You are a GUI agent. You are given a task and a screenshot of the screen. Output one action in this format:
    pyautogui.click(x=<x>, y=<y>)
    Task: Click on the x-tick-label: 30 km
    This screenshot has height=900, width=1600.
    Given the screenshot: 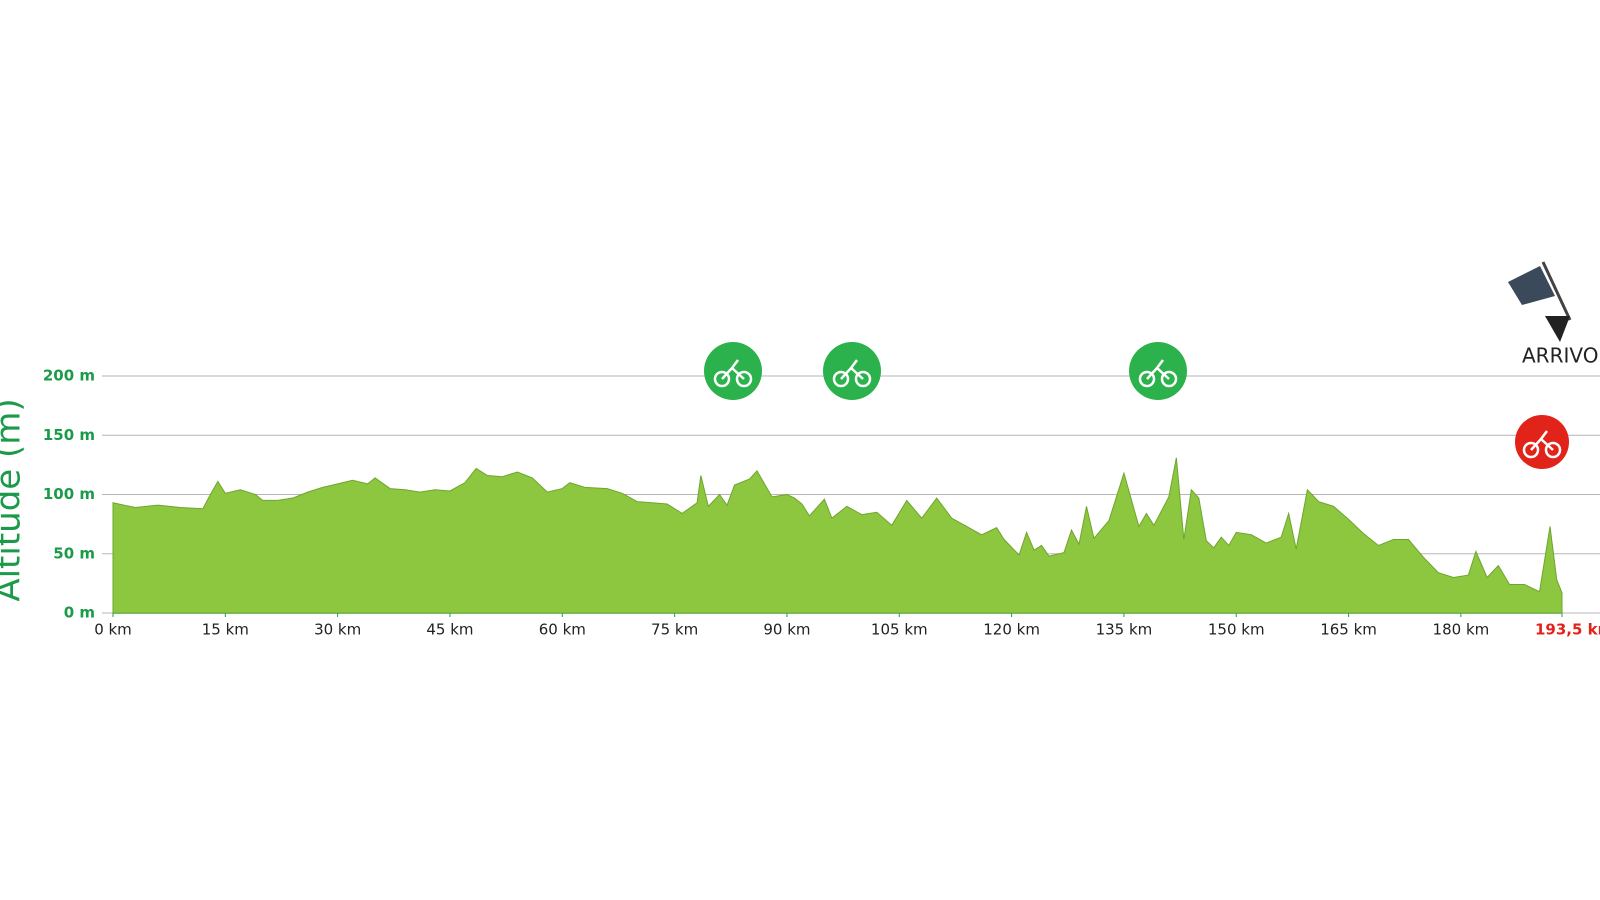 What is the action you would take?
    pyautogui.click(x=337, y=630)
    